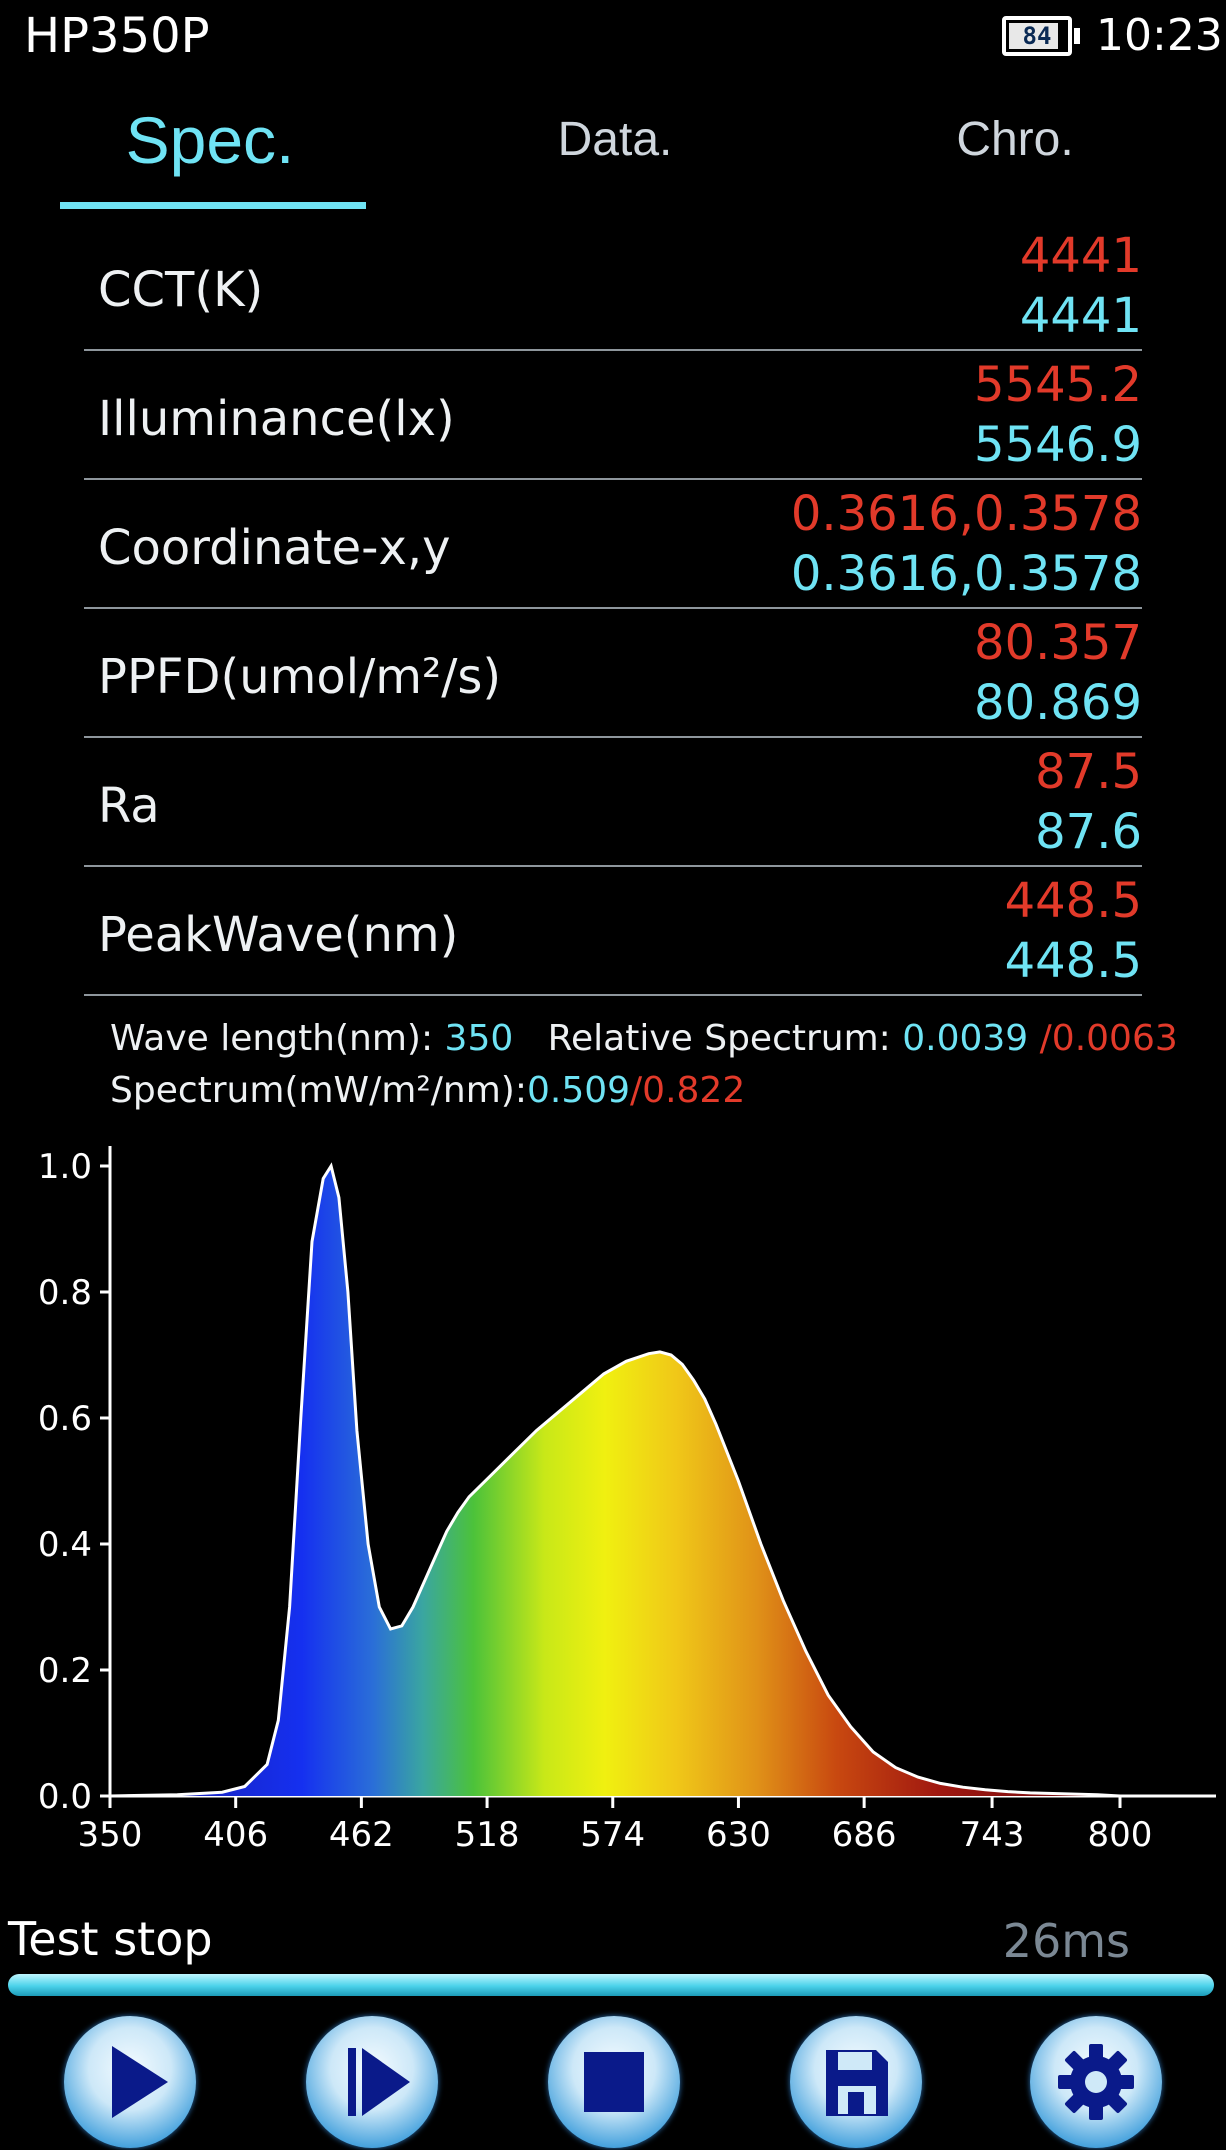 The width and height of the screenshot is (1226, 2150). Describe the element at coordinates (613, 931) in the screenshot. I see `metric-row-peakwave: PeakWave(nm) 448.5 448.5` at that location.